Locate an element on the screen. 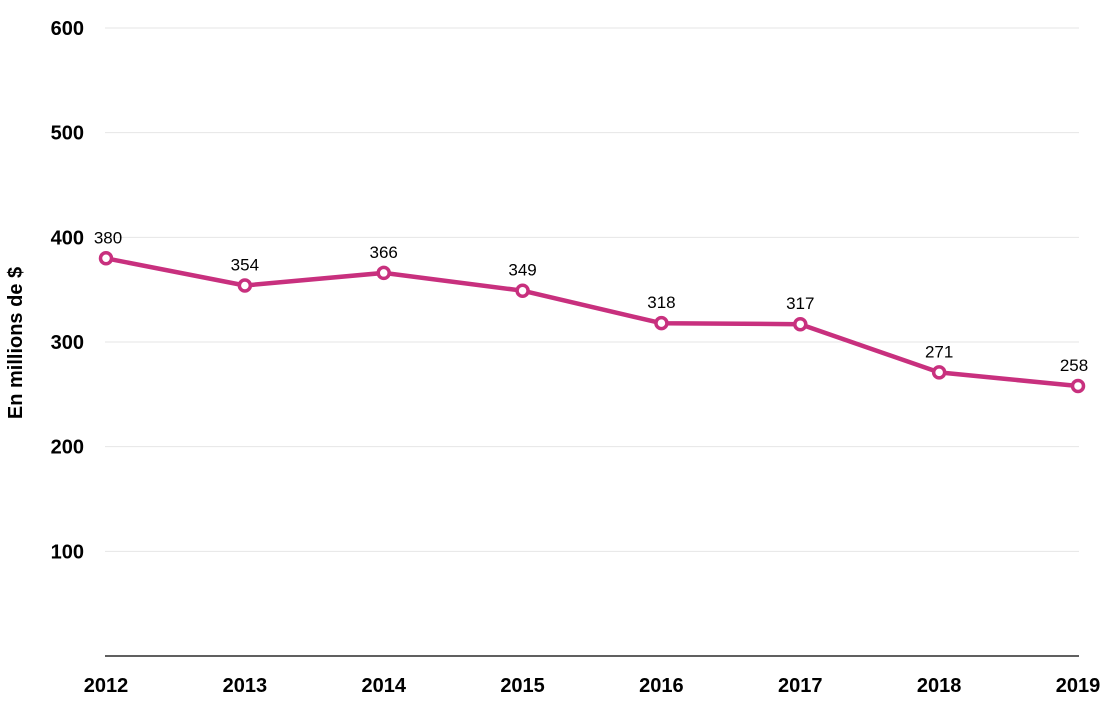  data-label-2016: 318 is located at coordinates (661, 302).